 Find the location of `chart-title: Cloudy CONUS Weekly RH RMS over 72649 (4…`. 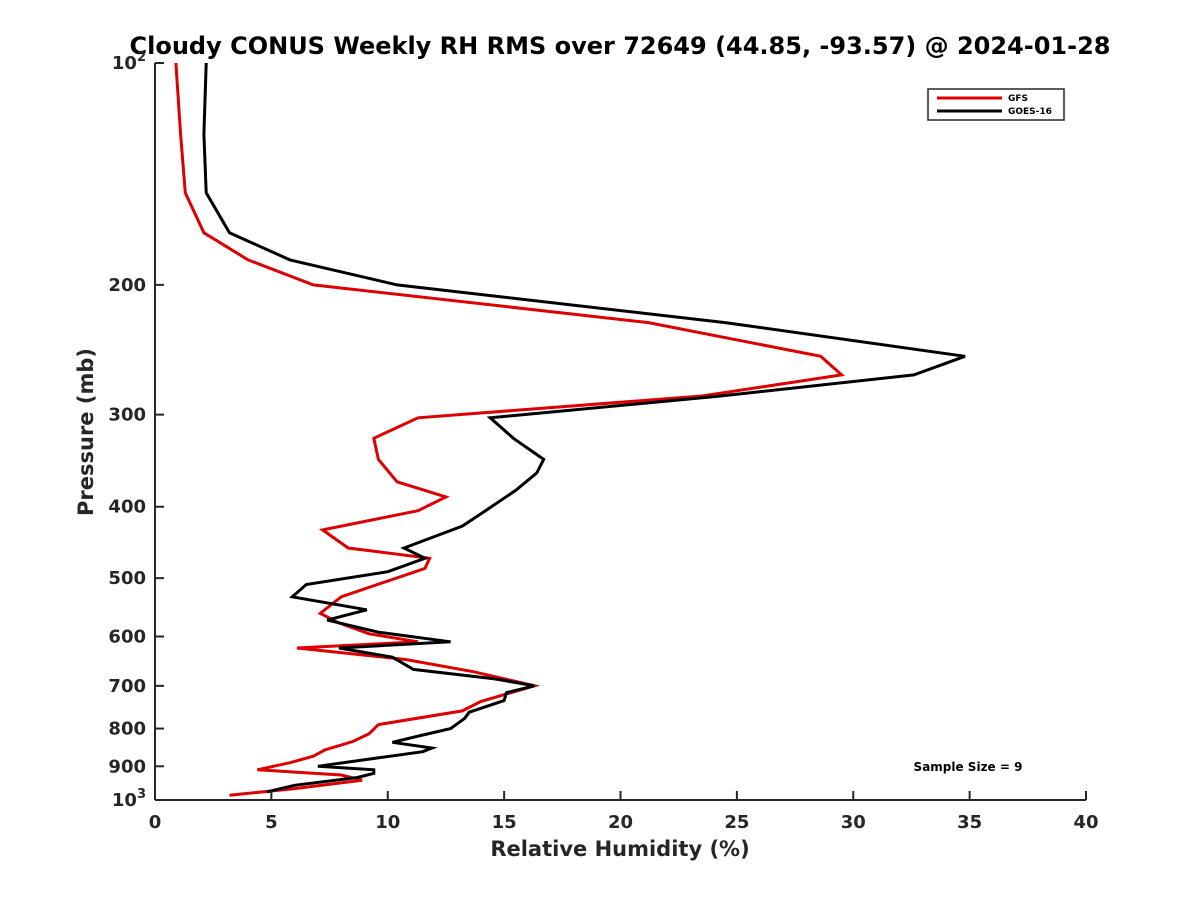

chart-title: Cloudy CONUS Weekly RH RMS over 72649 (4… is located at coordinates (620, 46).